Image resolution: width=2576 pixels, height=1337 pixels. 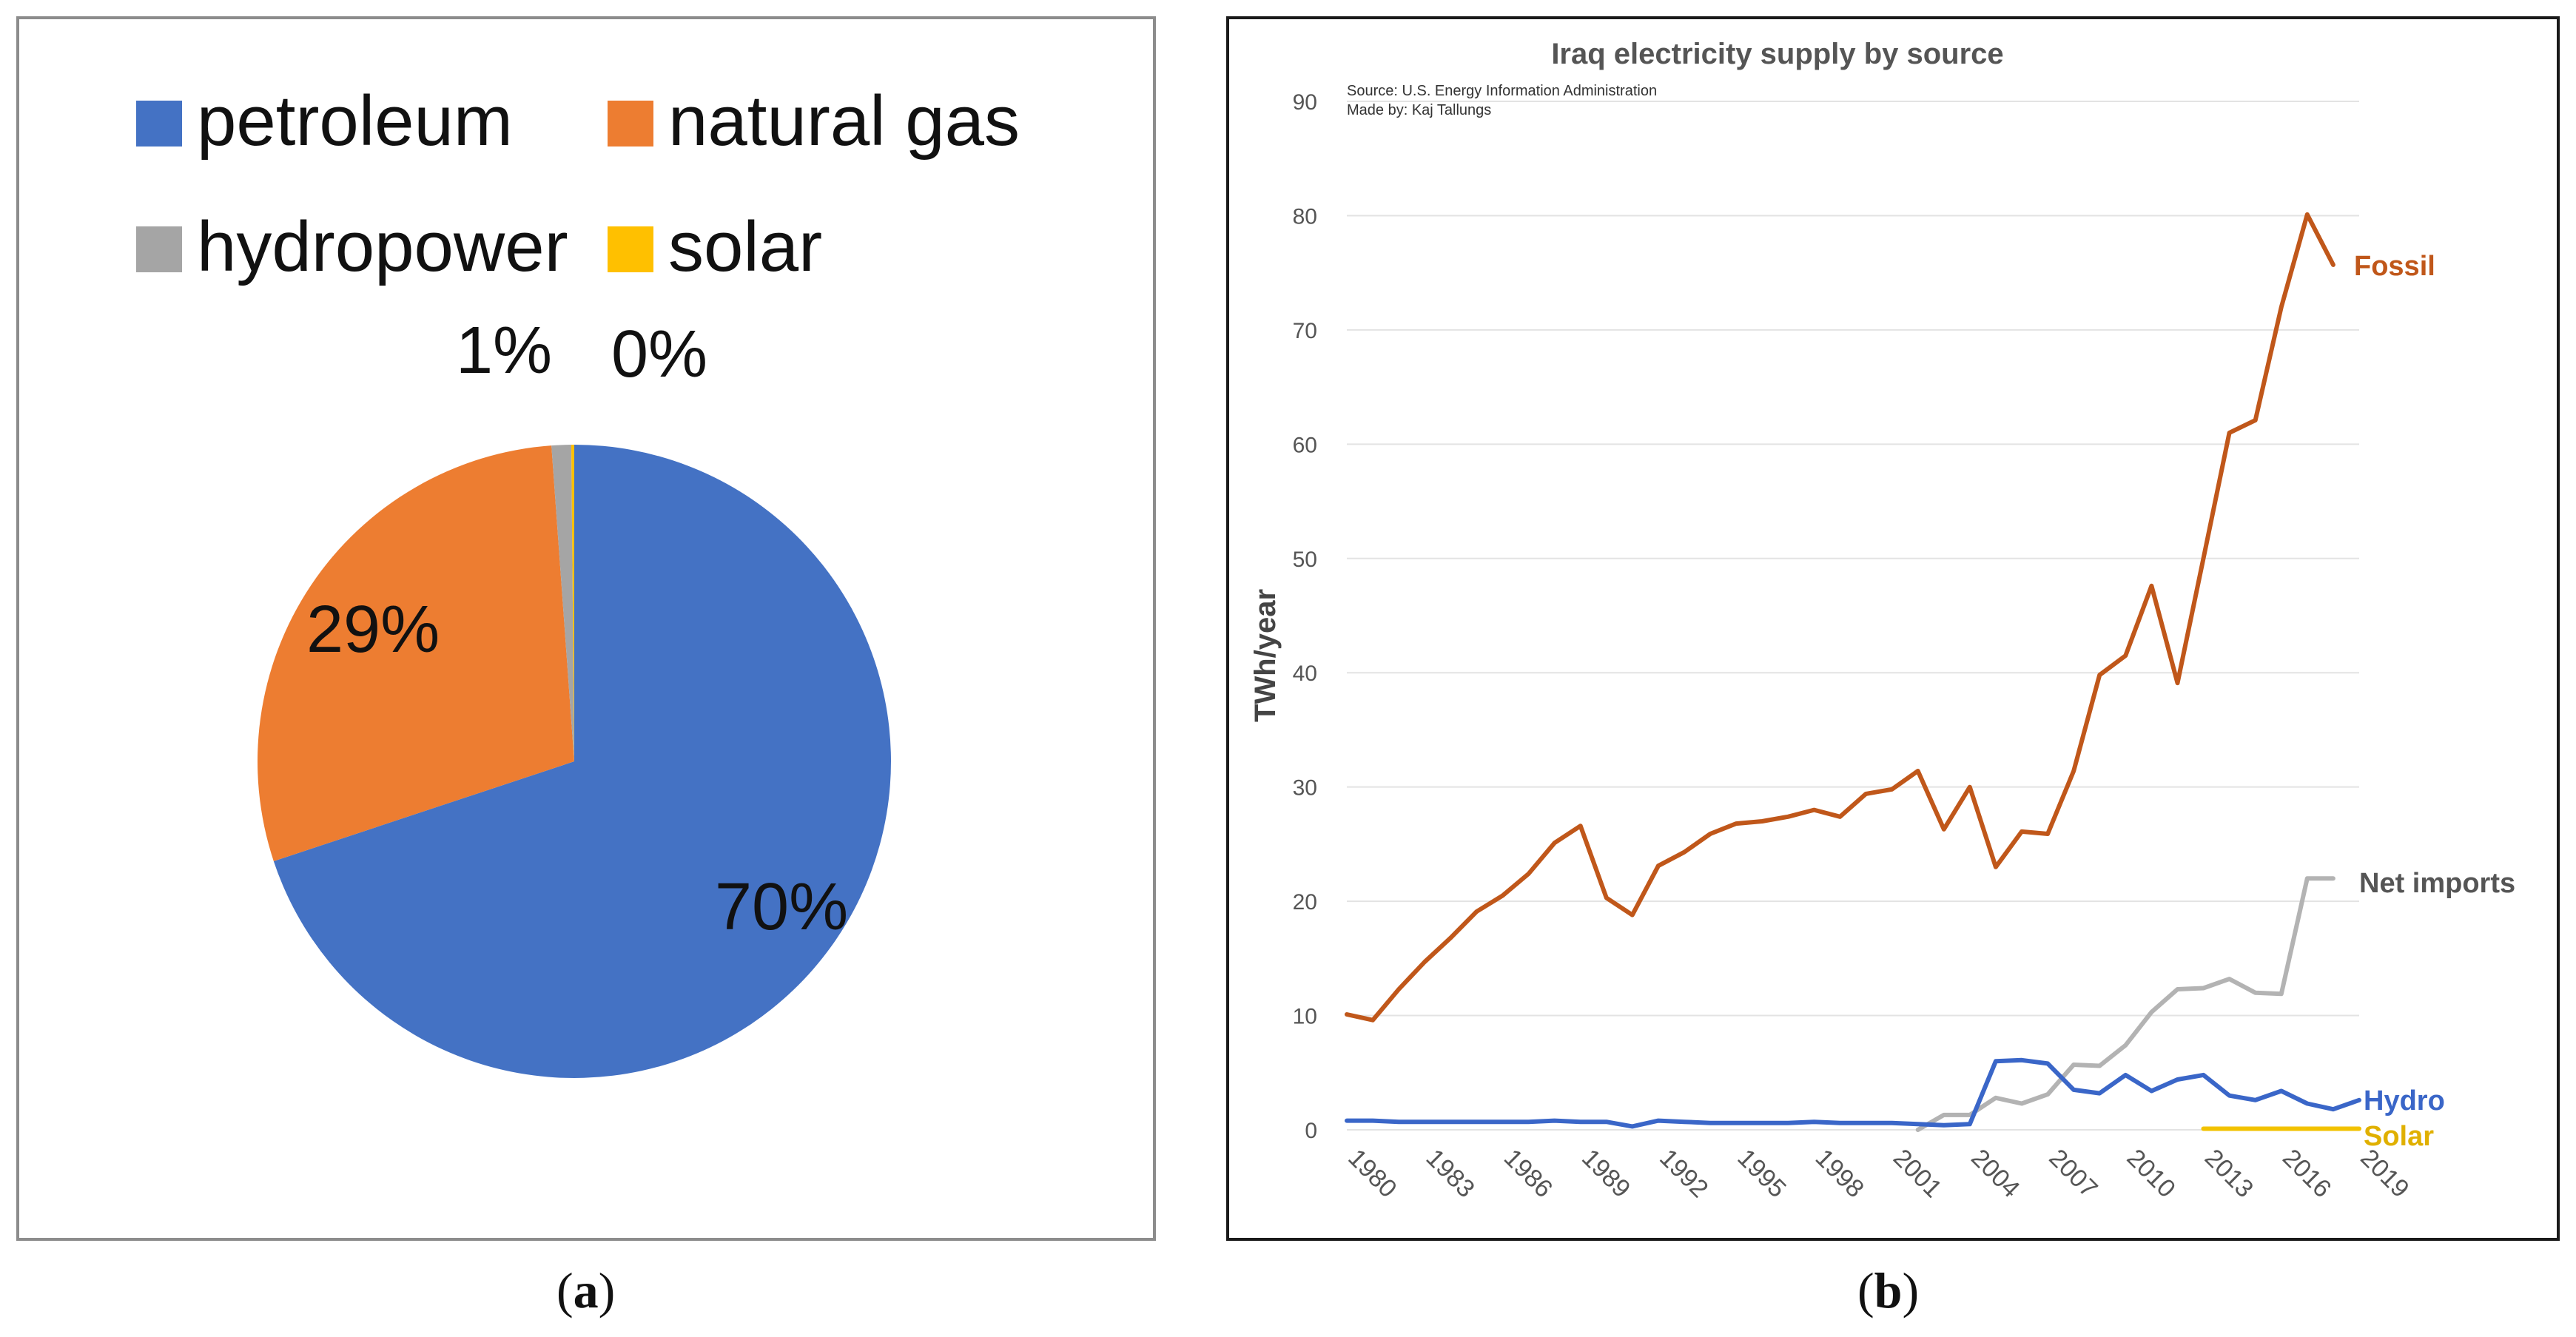 What do you see at coordinates (1305, 1017) in the screenshot?
I see `y-tick-10: 10` at bounding box center [1305, 1017].